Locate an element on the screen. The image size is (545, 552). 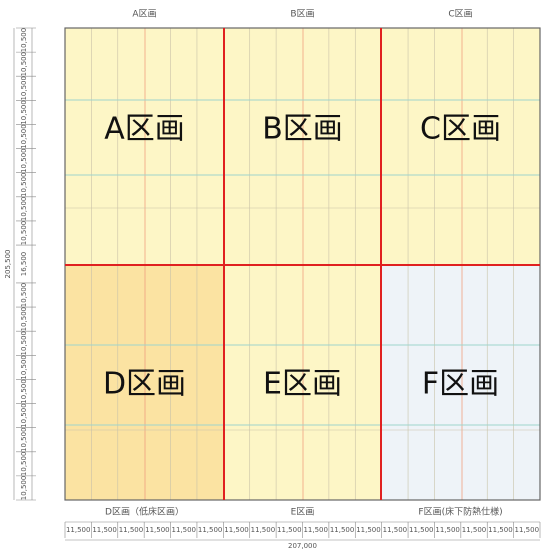
bottom-label: D区画（低床区画） is located at coordinates (144, 512).